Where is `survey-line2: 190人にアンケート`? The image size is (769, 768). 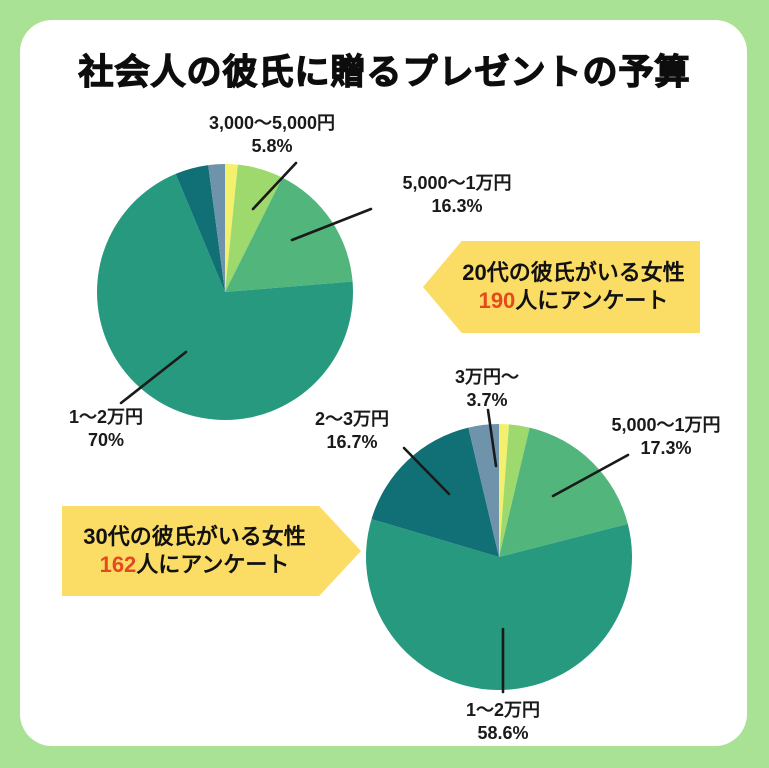 survey-line2: 190人にアンケート is located at coordinates (573, 301).